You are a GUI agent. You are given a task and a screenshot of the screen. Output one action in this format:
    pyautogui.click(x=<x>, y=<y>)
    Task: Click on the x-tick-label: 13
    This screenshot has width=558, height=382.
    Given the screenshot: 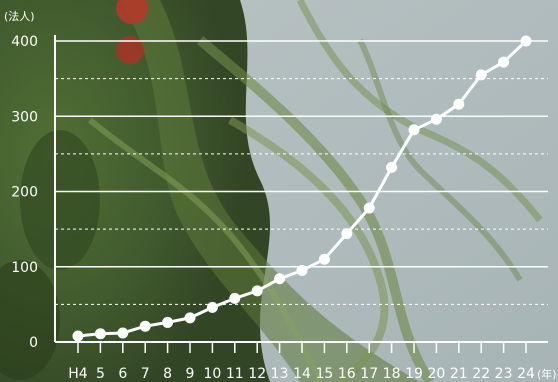 What is the action you would take?
    pyautogui.click(x=280, y=374)
    